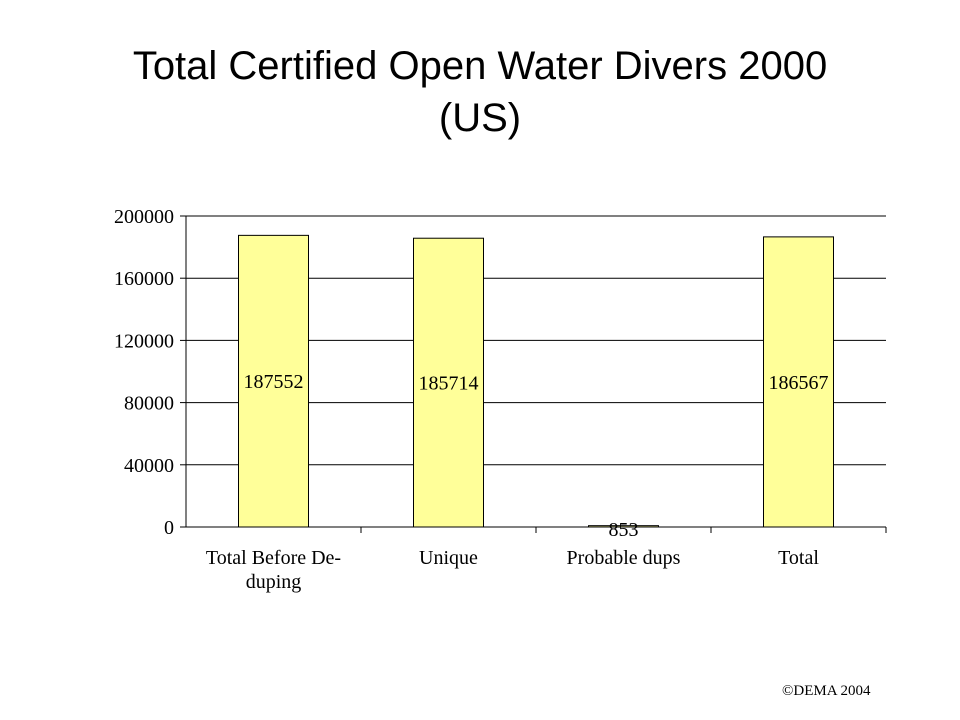 The image size is (960, 720). I want to click on x-category-label: Unique, so click(448, 558).